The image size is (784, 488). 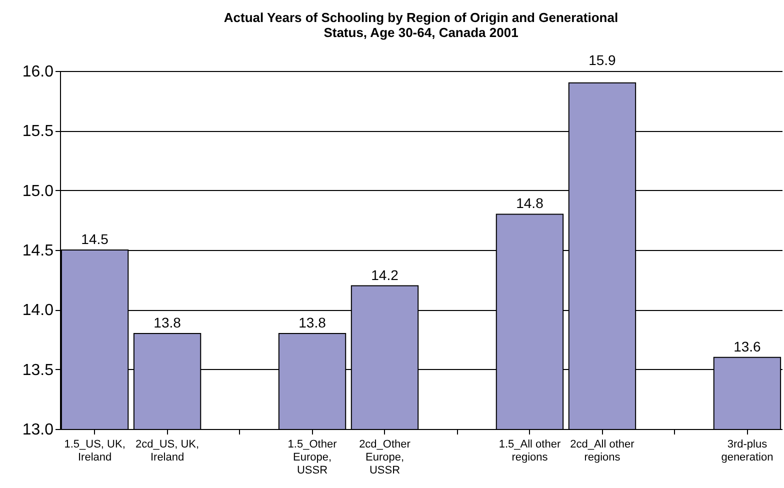 What do you see at coordinates (421, 25) in the screenshot?
I see `chart-title: Actual Years of Schooling by Region of Origin and Generational Status, Age 30-64, Canada 2001` at bounding box center [421, 25].